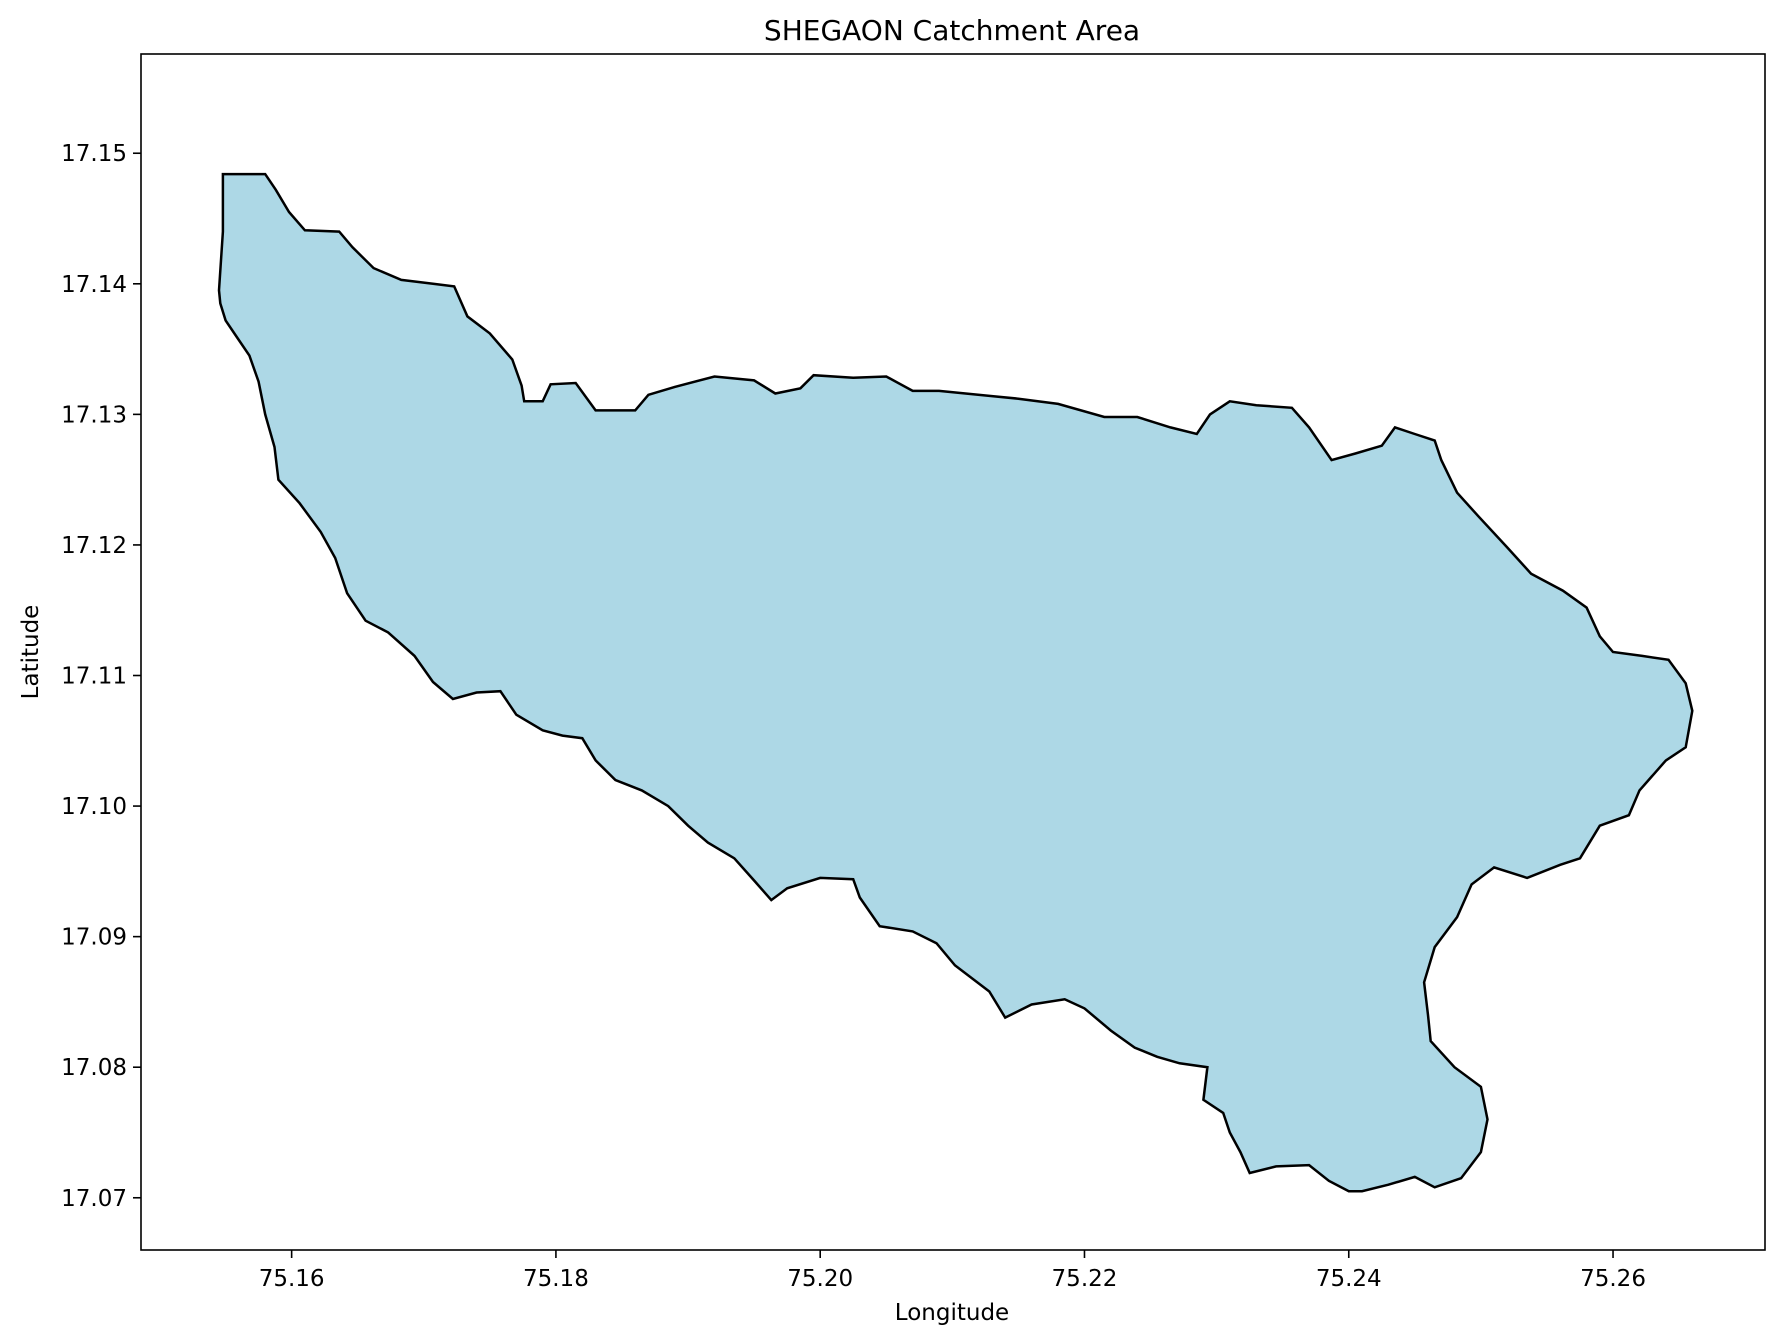  I want to click on x-tick-label: 75.18, so click(556, 1279).